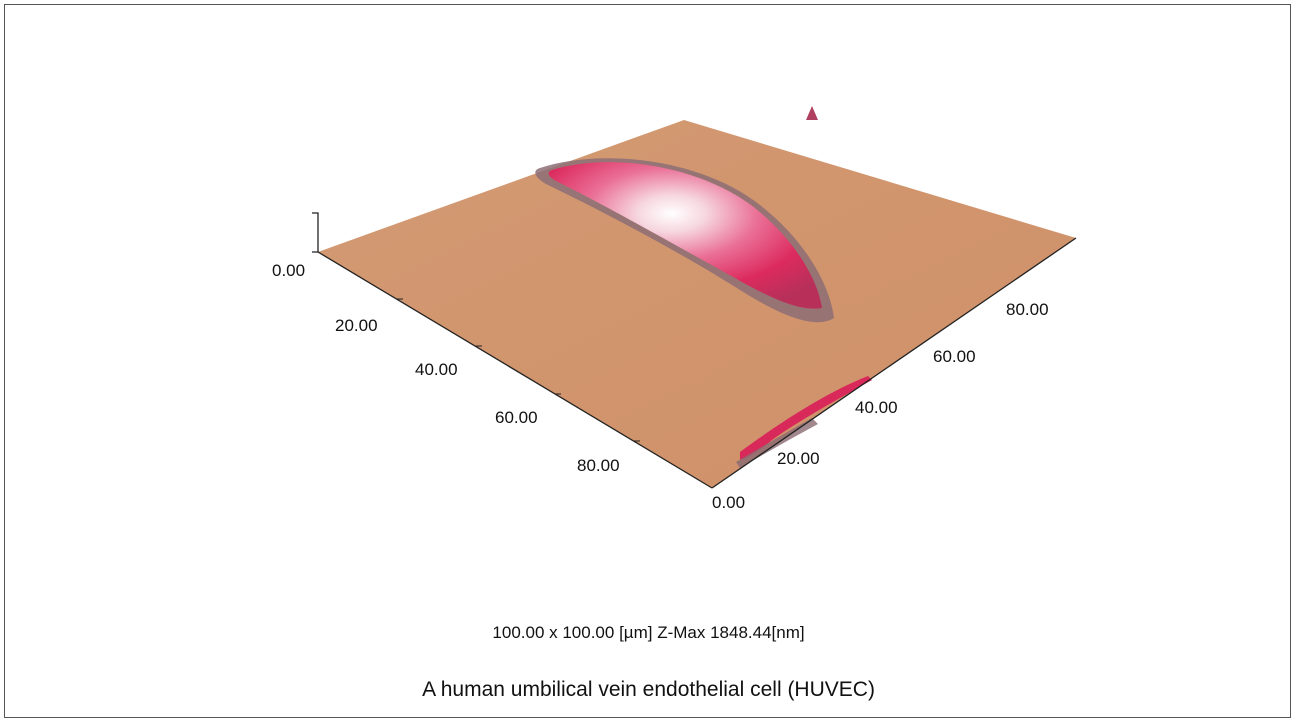 This screenshot has height=724, width=1297. What do you see at coordinates (798, 458) in the screenshot?
I see `y-tick-label-1: 20.00` at bounding box center [798, 458].